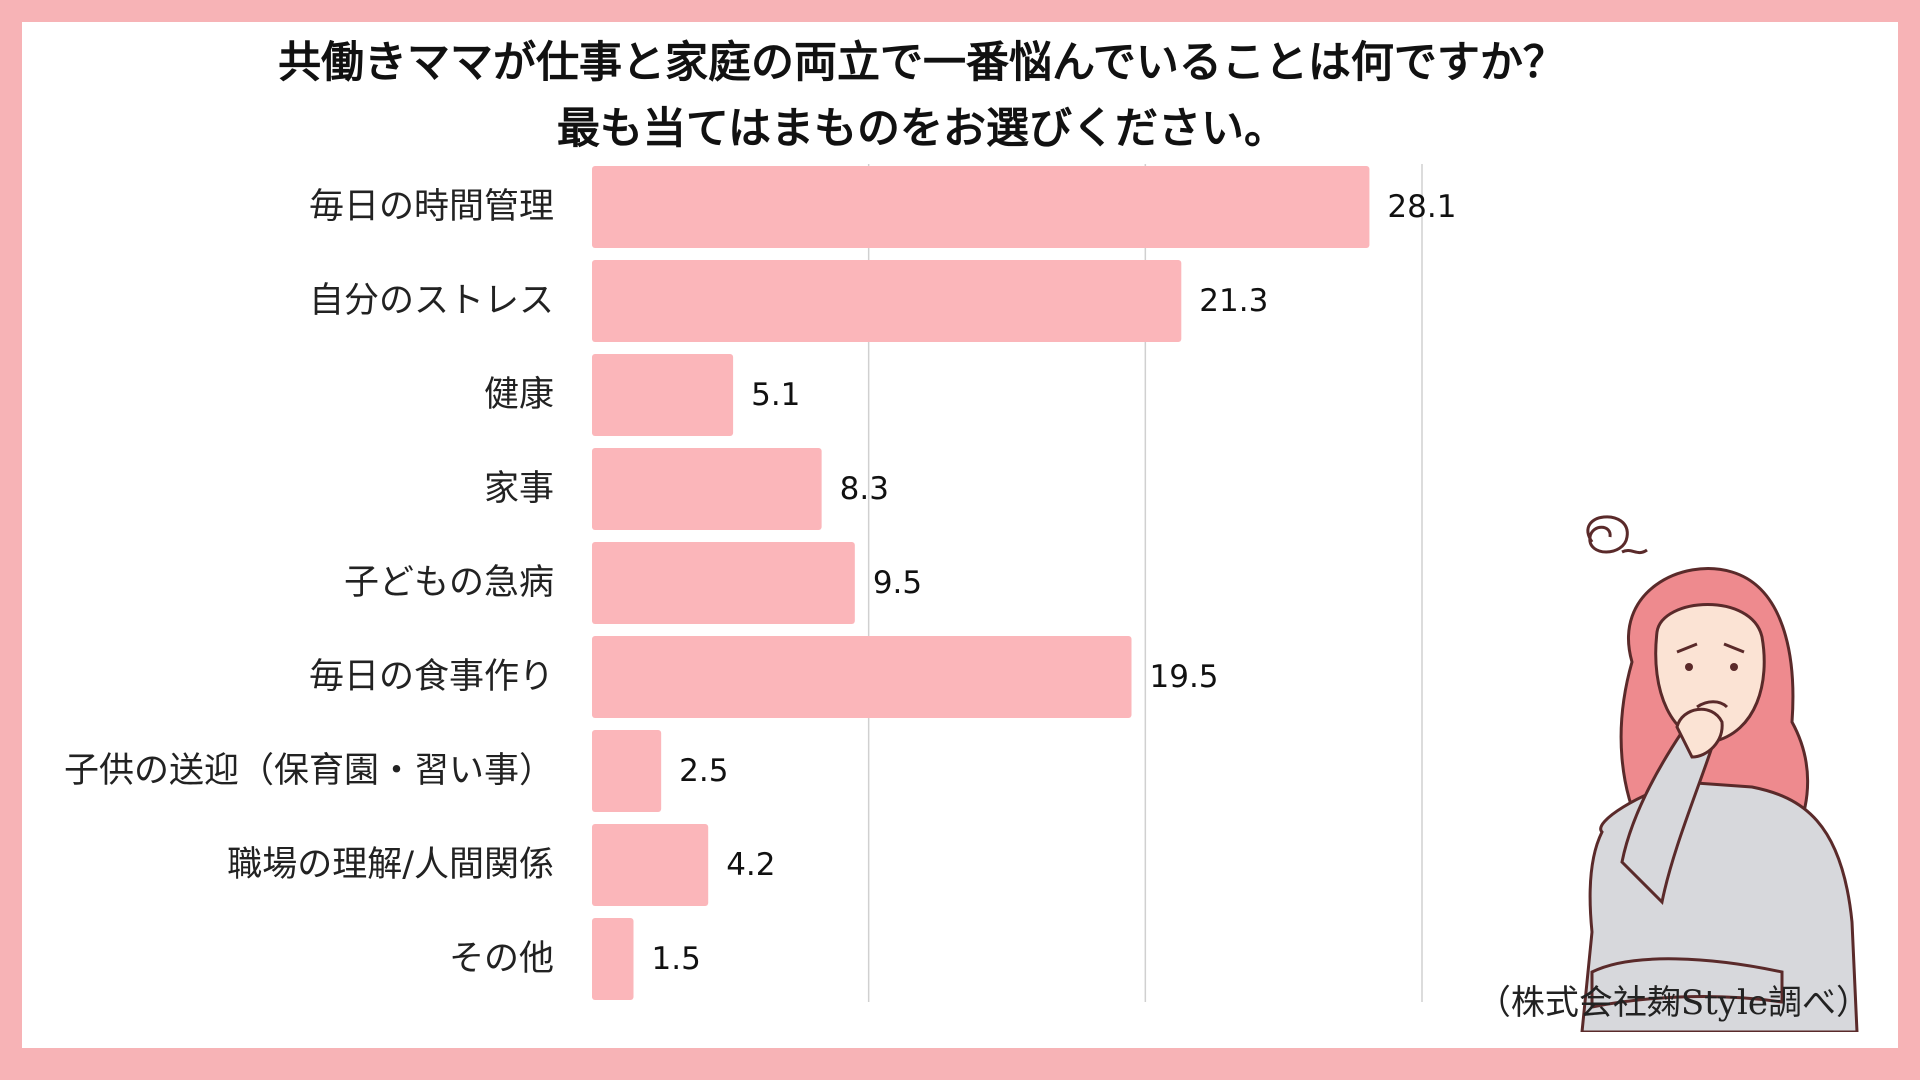  What do you see at coordinates (1719, 773) in the screenshot?
I see `worried-woman-icon` at bounding box center [1719, 773].